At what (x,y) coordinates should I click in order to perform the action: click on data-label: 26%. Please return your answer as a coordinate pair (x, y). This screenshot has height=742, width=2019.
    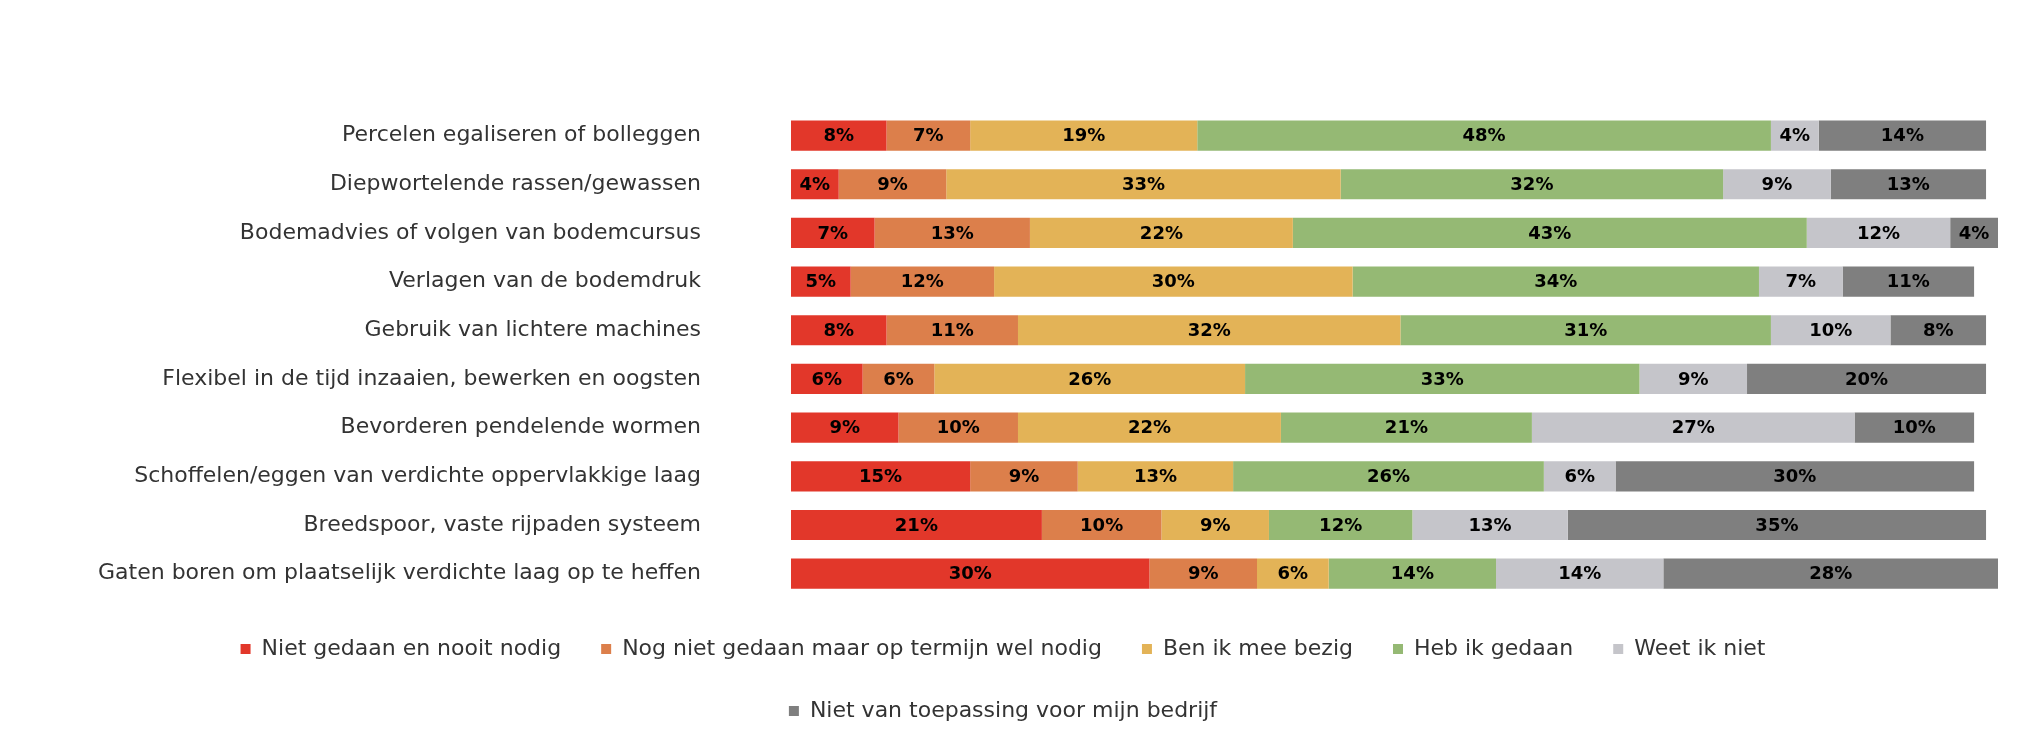
    Looking at the image, I should click on (1388, 475).